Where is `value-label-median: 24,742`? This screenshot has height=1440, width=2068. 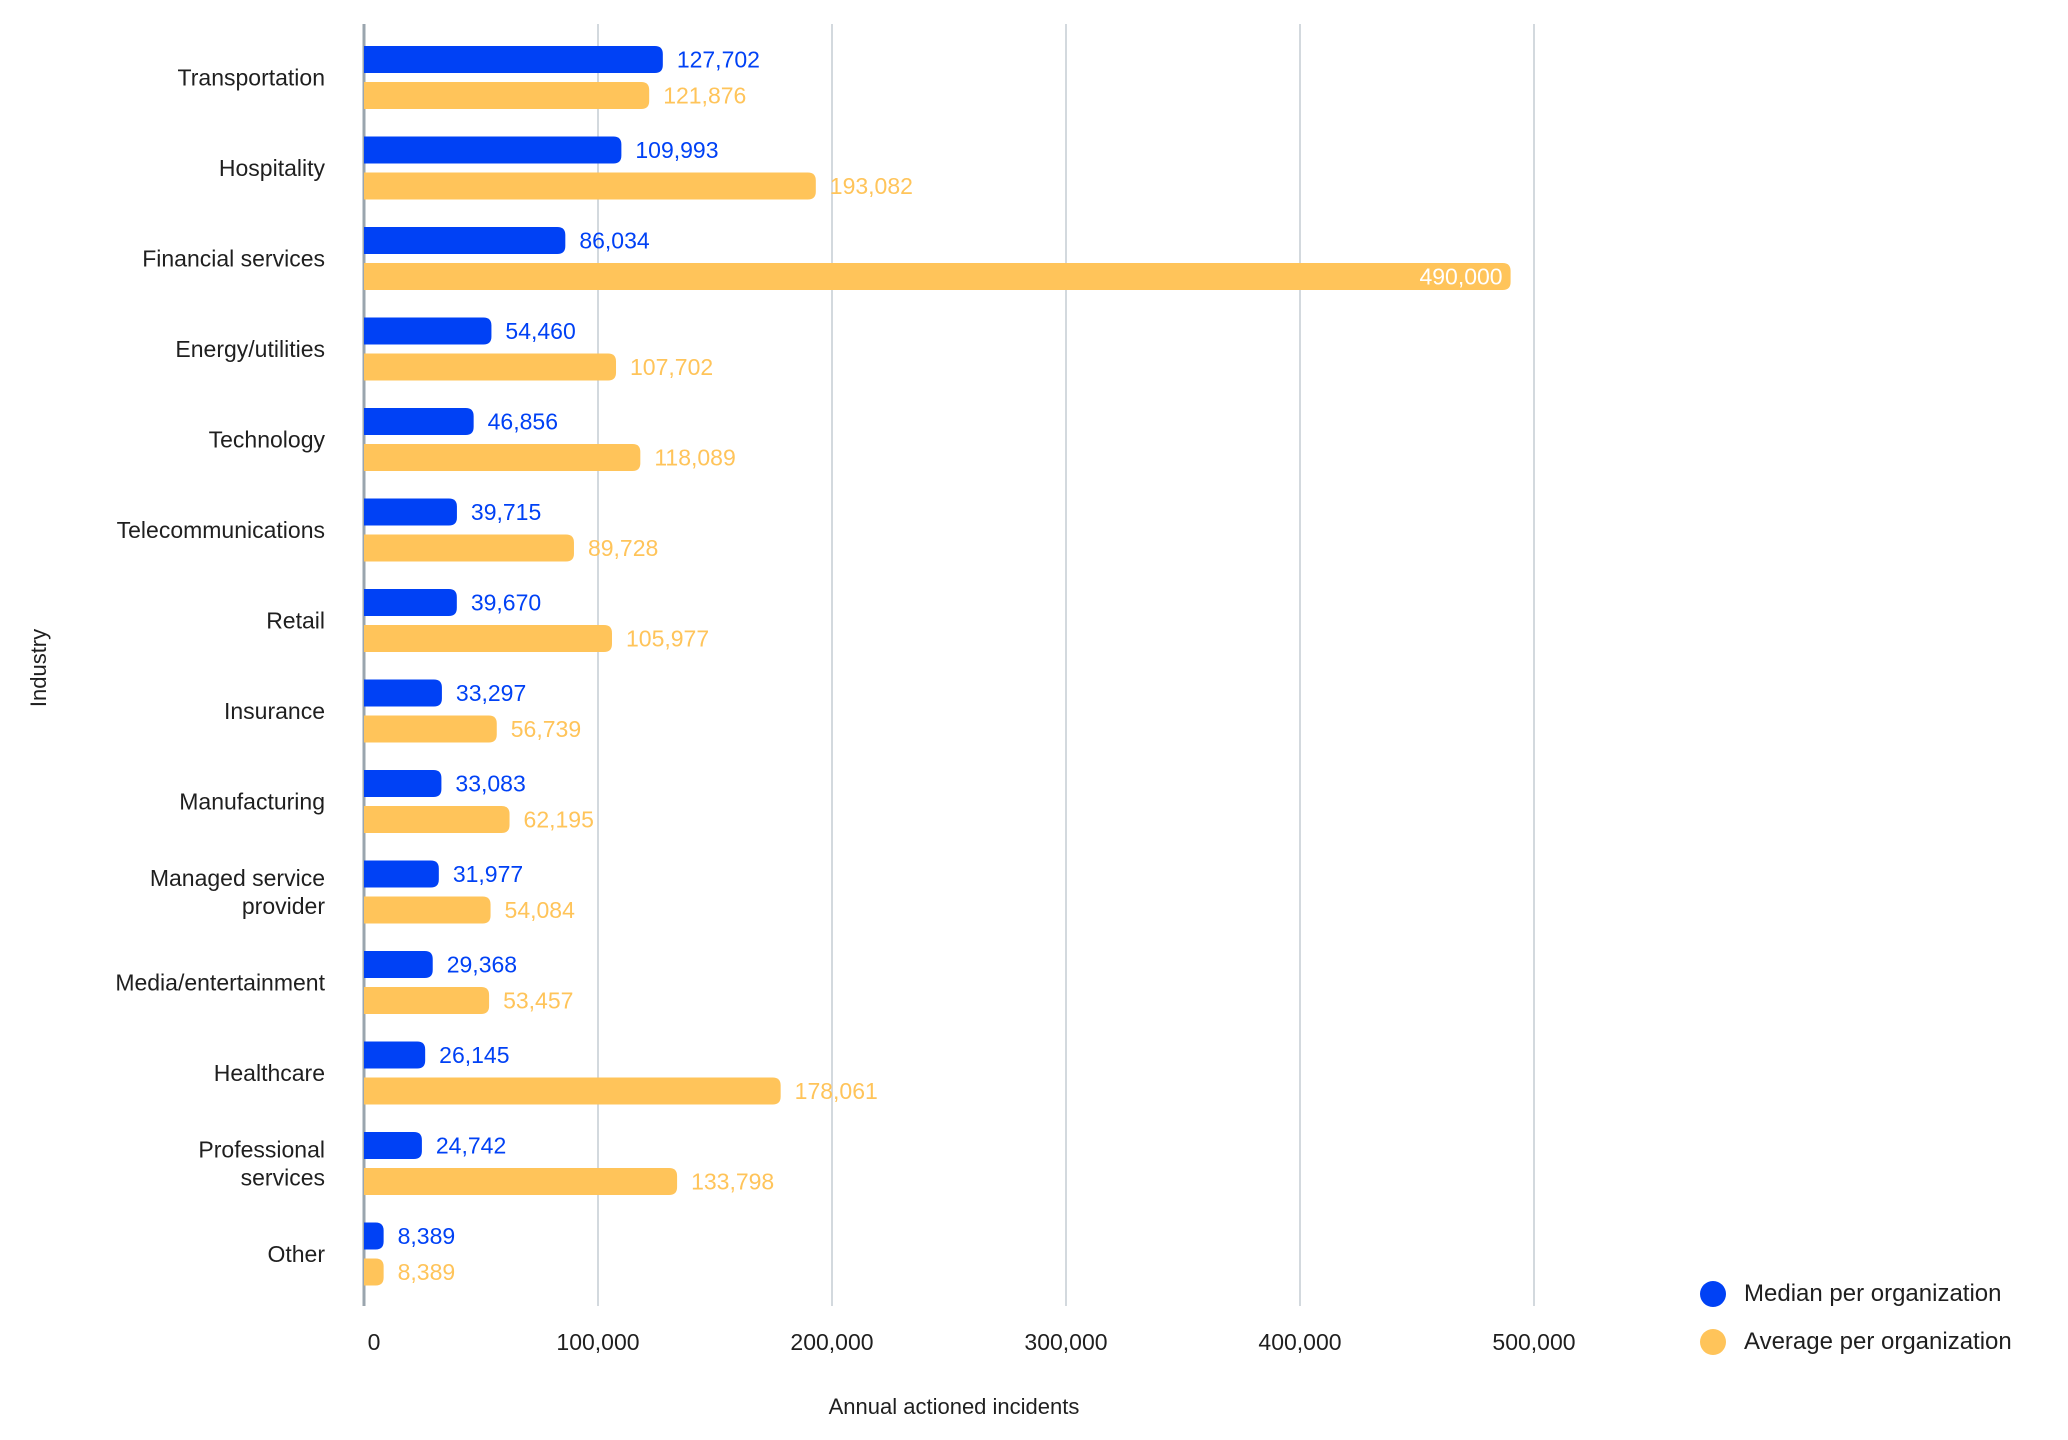 value-label-median: 24,742 is located at coordinates (471, 1146).